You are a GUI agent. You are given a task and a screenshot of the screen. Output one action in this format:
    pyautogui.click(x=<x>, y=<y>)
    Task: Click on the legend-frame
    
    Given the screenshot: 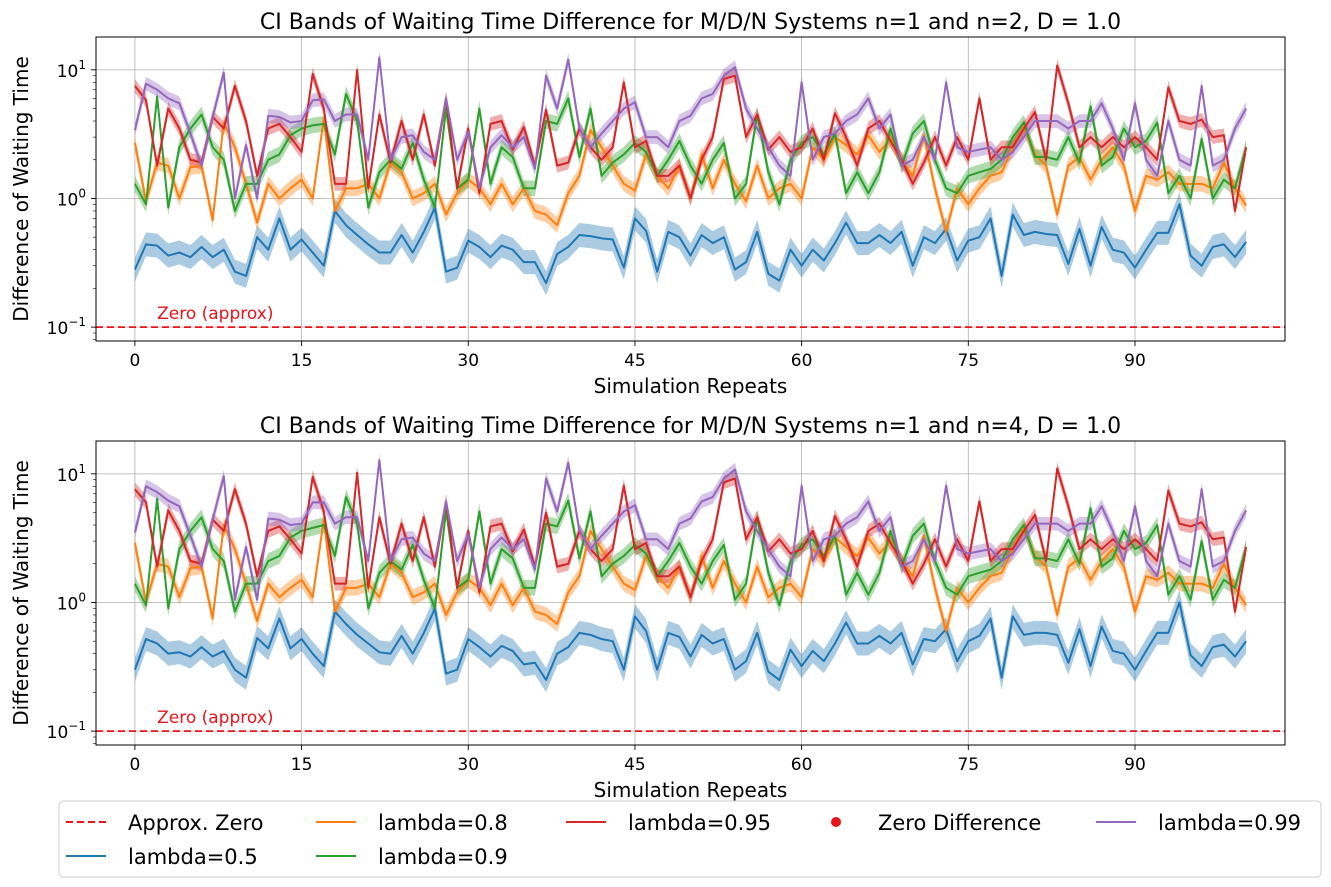 What is the action you would take?
    pyautogui.click(x=690, y=839)
    